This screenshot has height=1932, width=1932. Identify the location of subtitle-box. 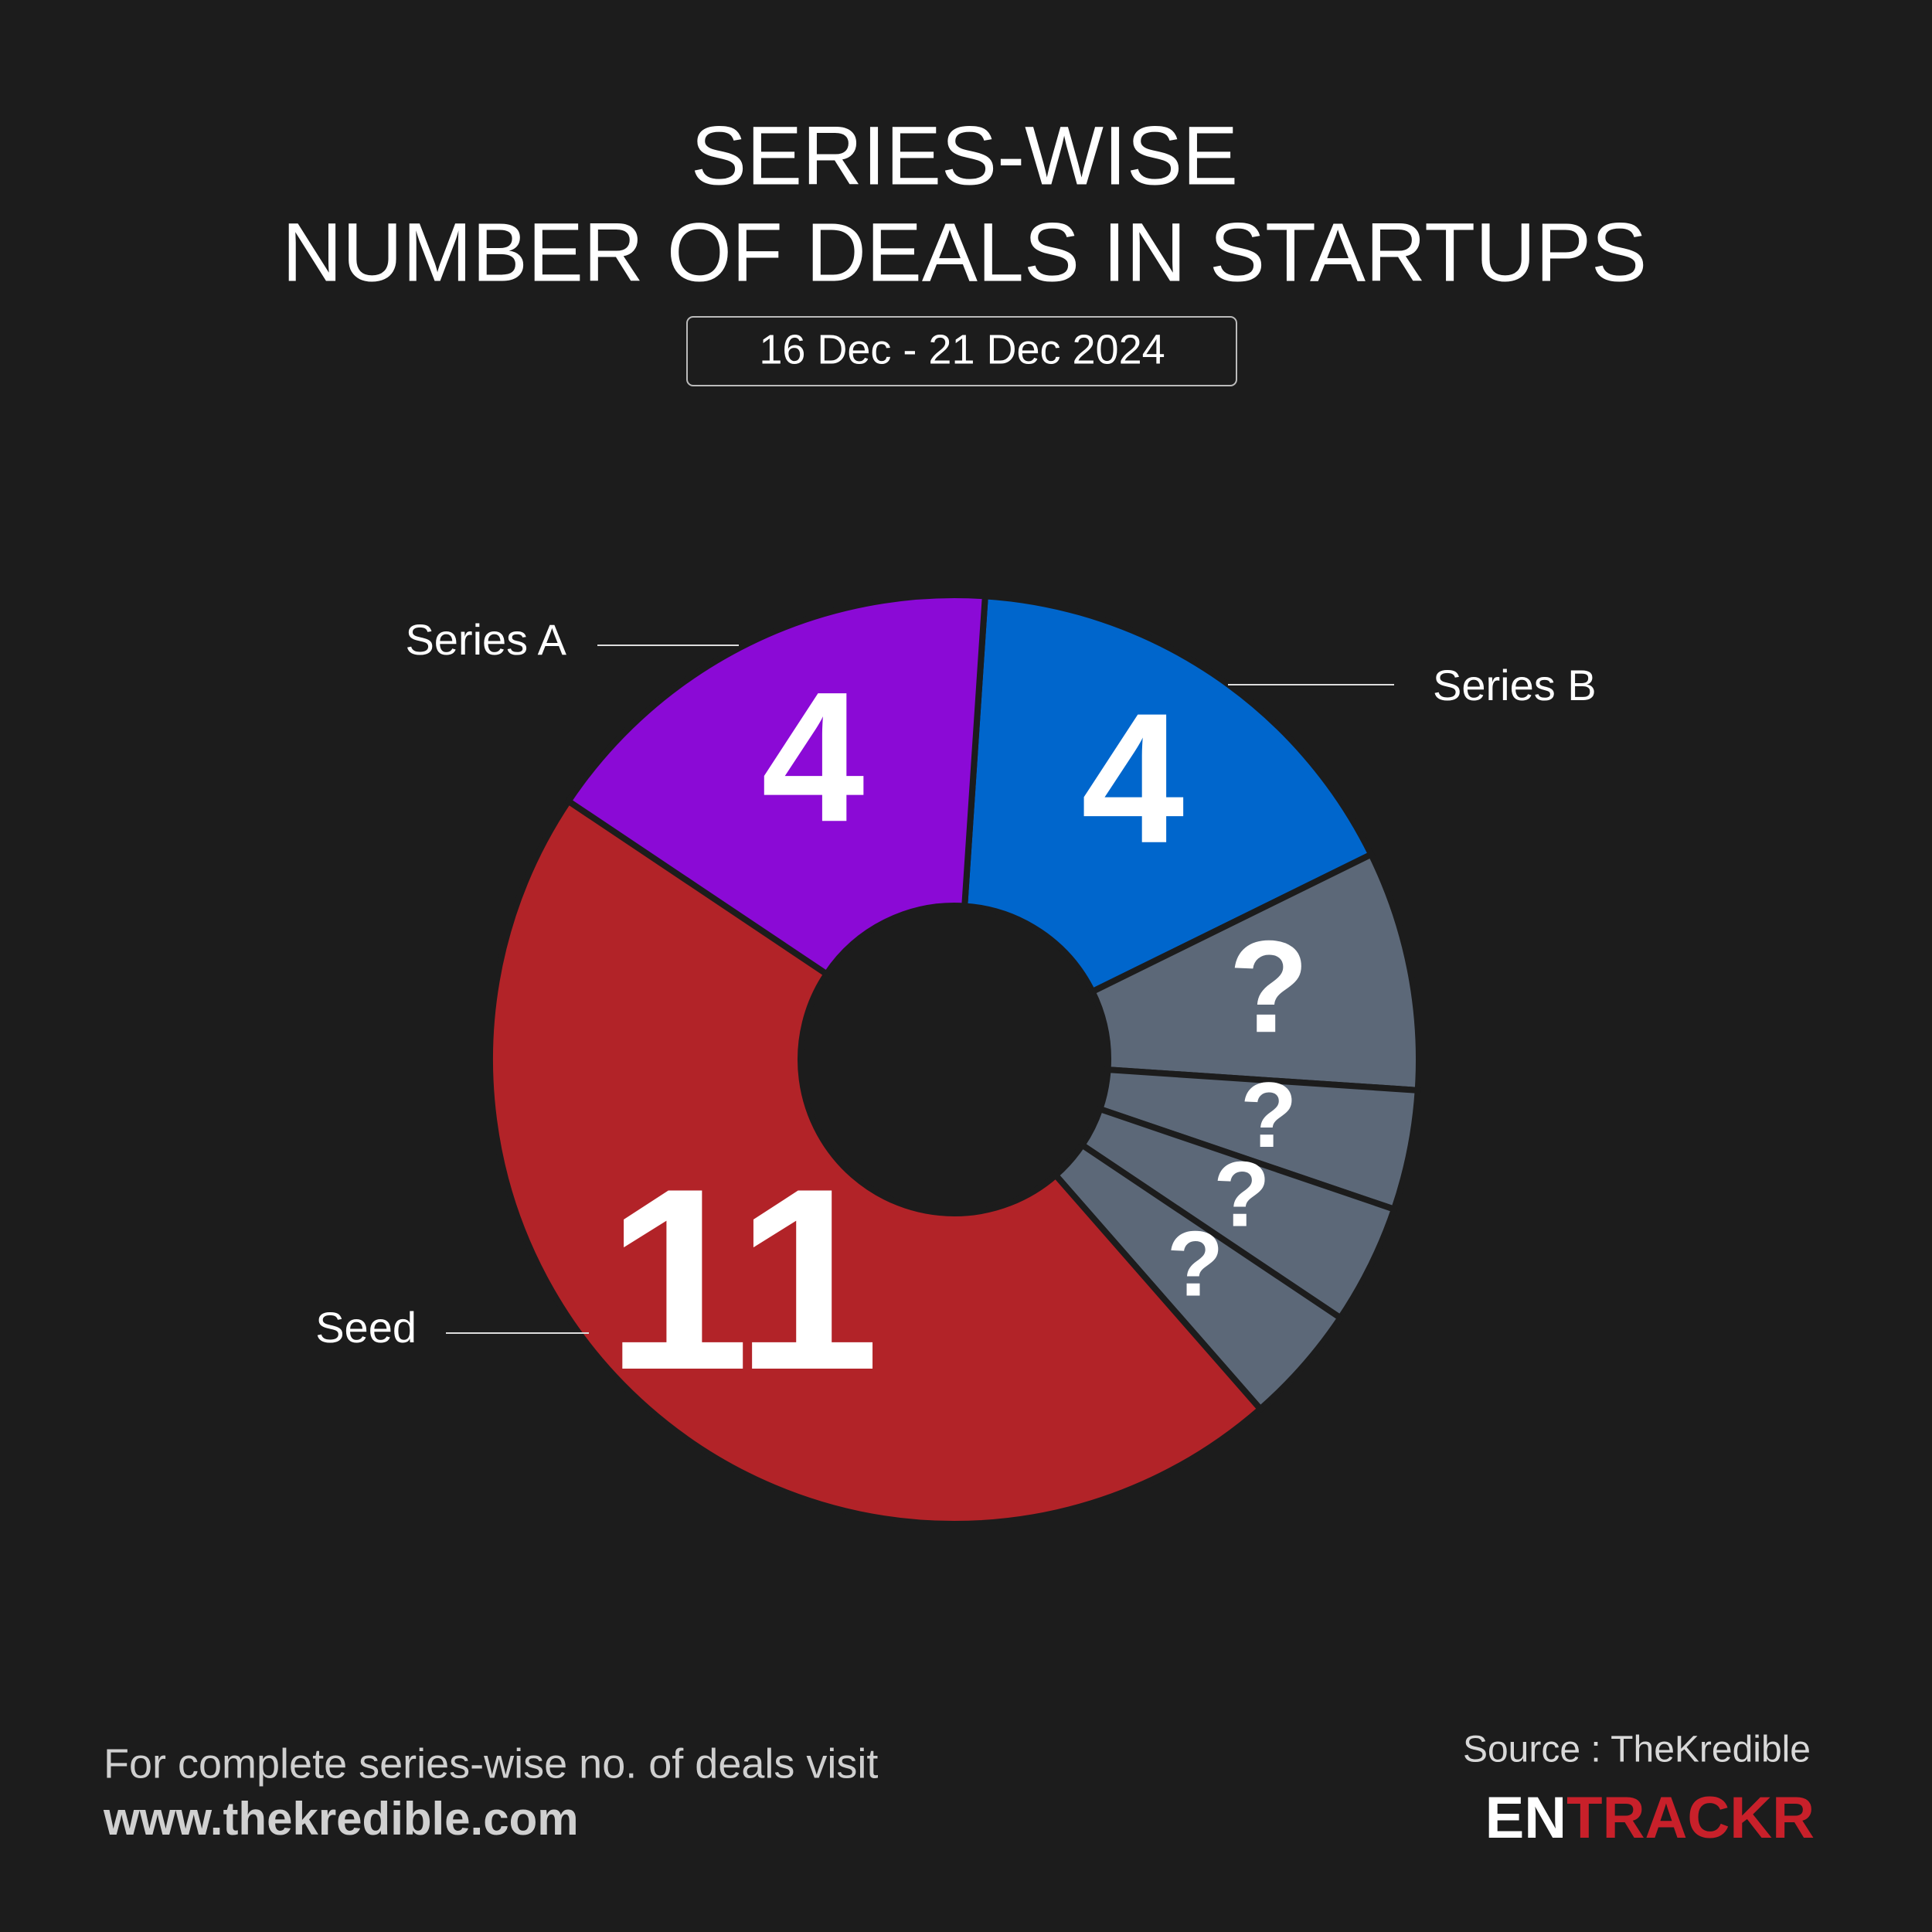
(962, 351).